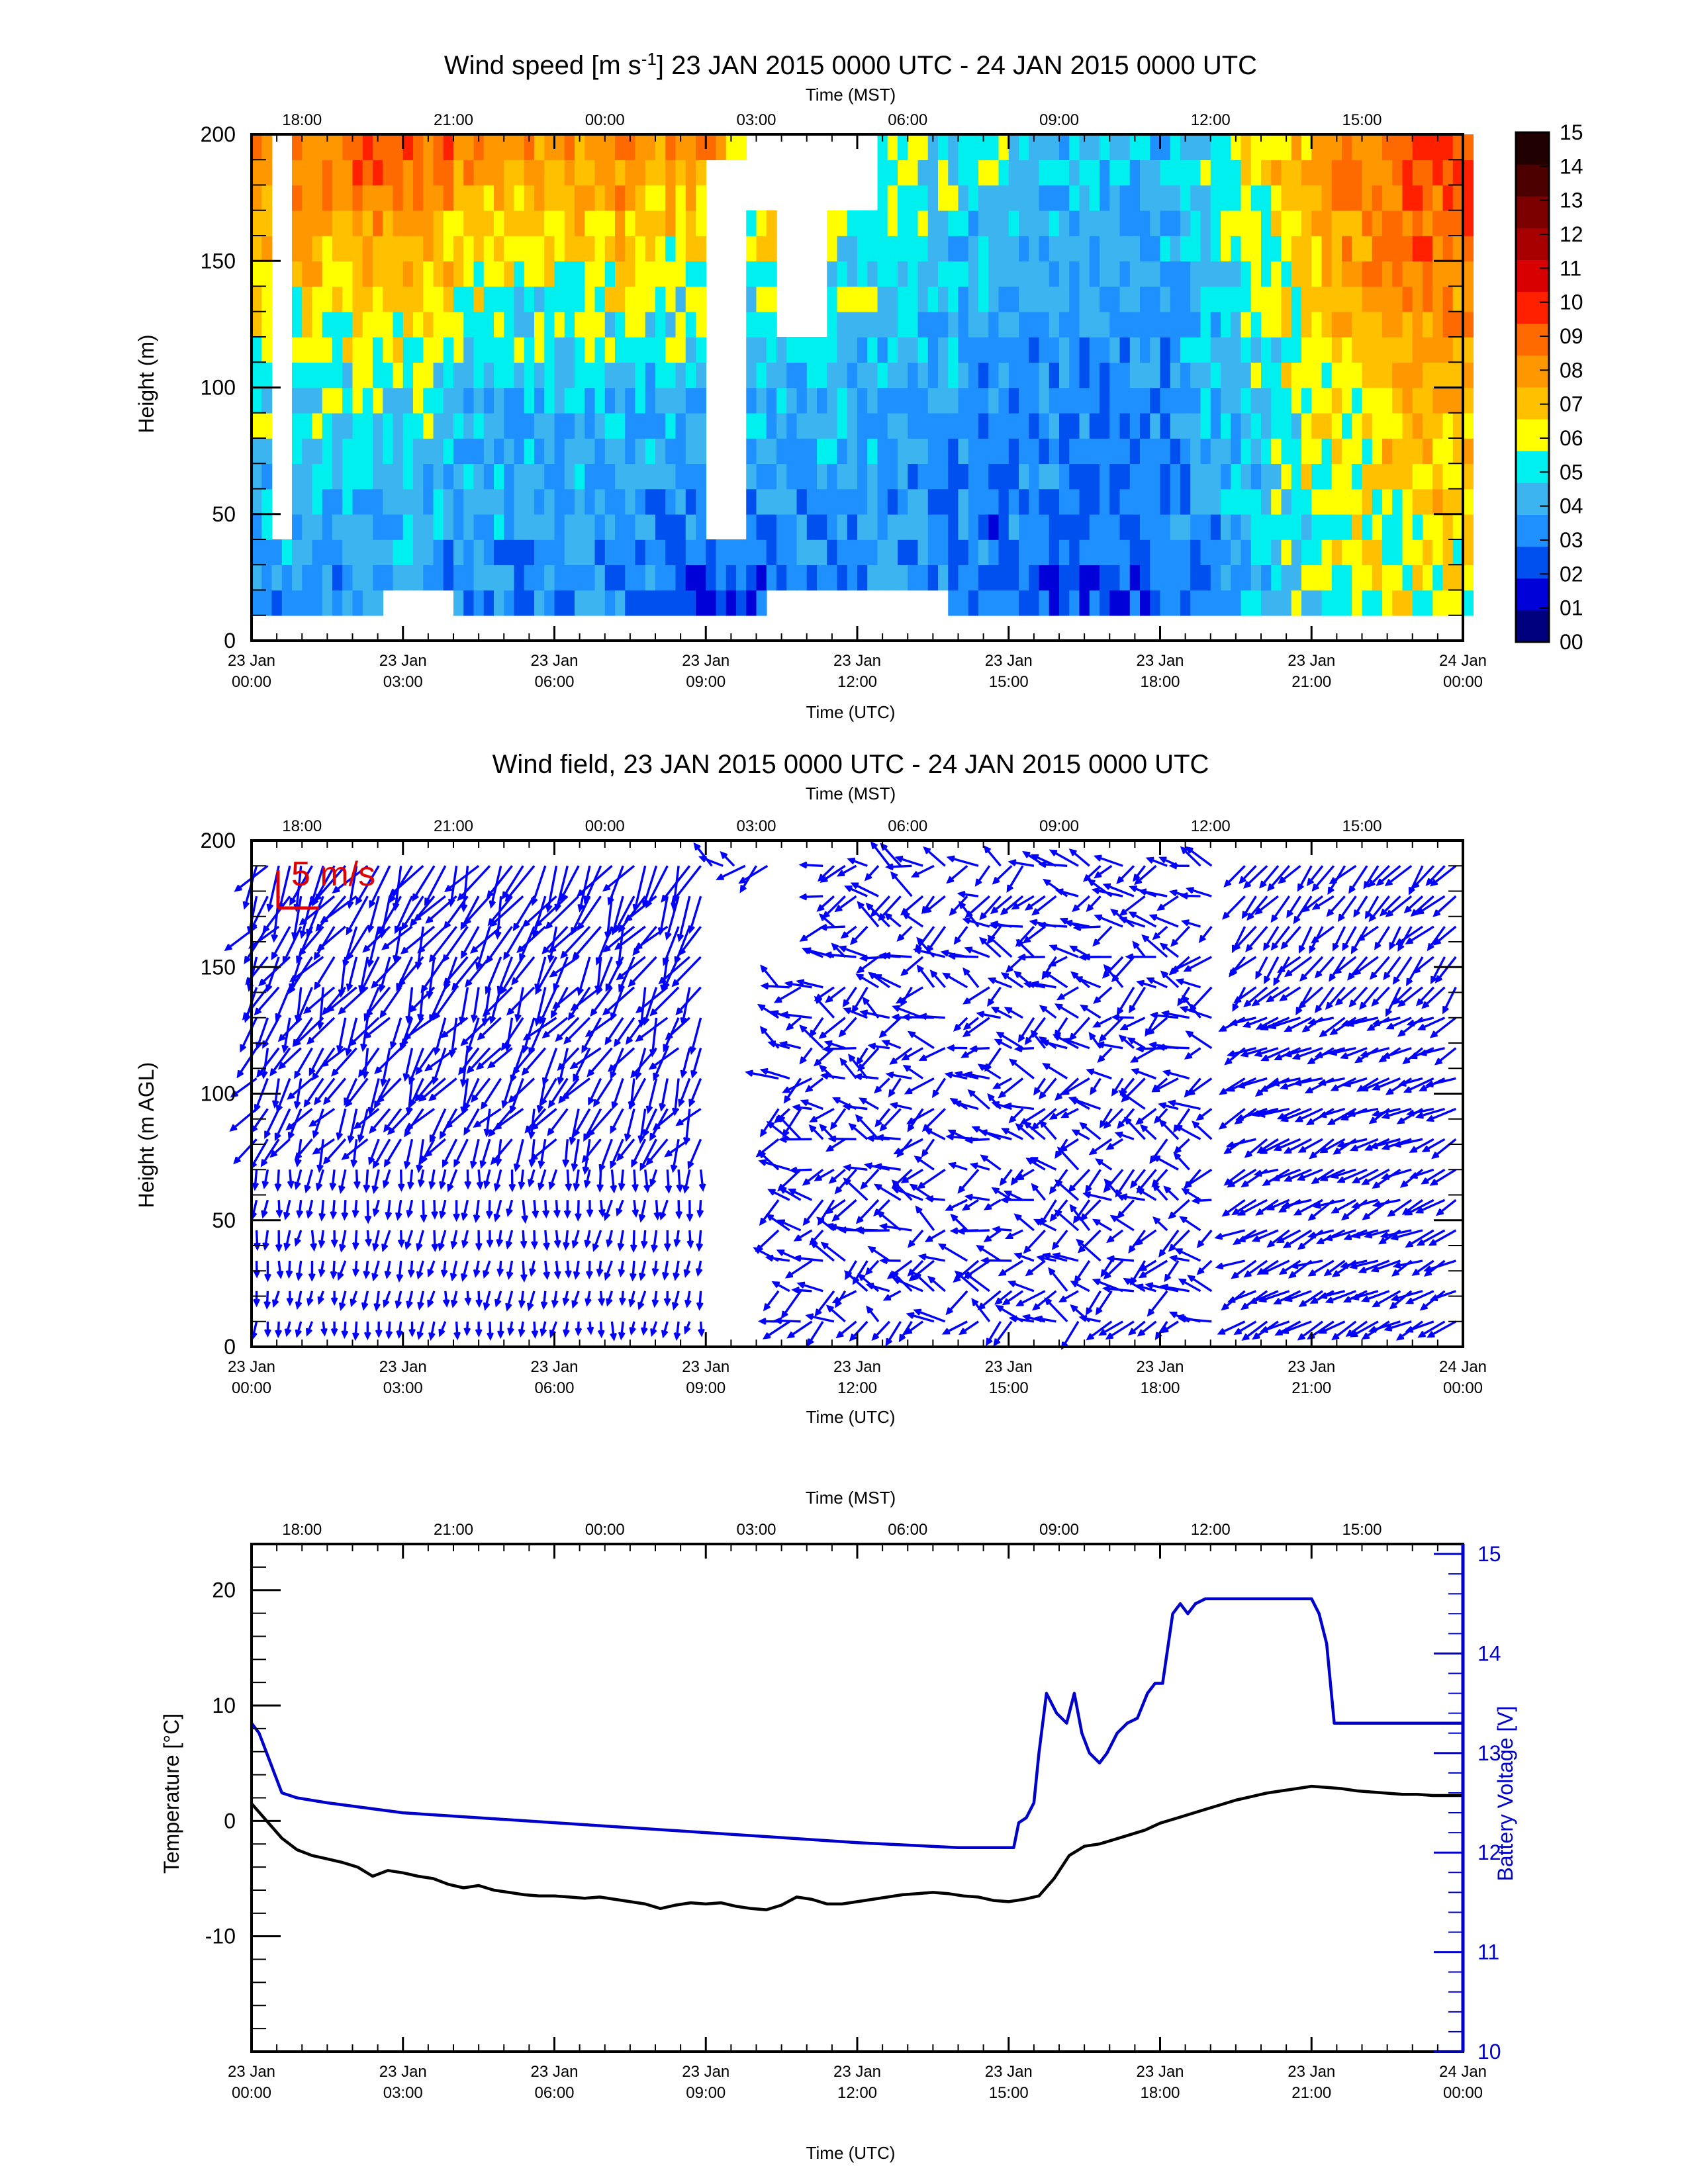 This screenshot has height=2184, width=1688. What do you see at coordinates (1362, 1530) in the screenshot?
I see `top-tick-label: 15:00` at bounding box center [1362, 1530].